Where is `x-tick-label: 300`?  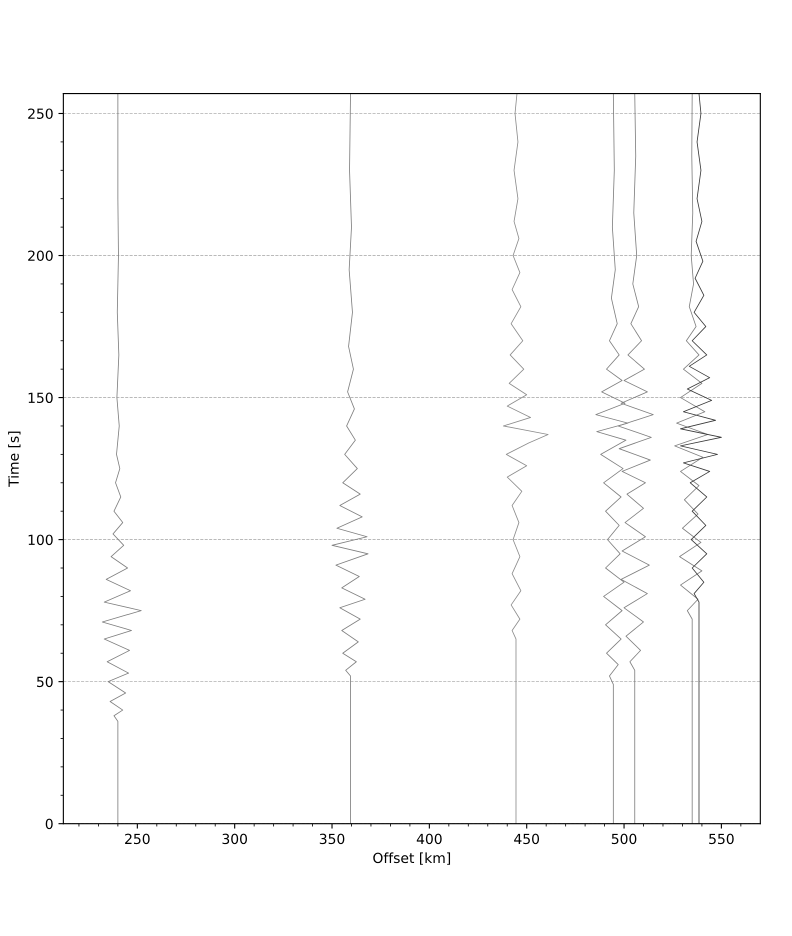 x-tick-label: 300 is located at coordinates (235, 839).